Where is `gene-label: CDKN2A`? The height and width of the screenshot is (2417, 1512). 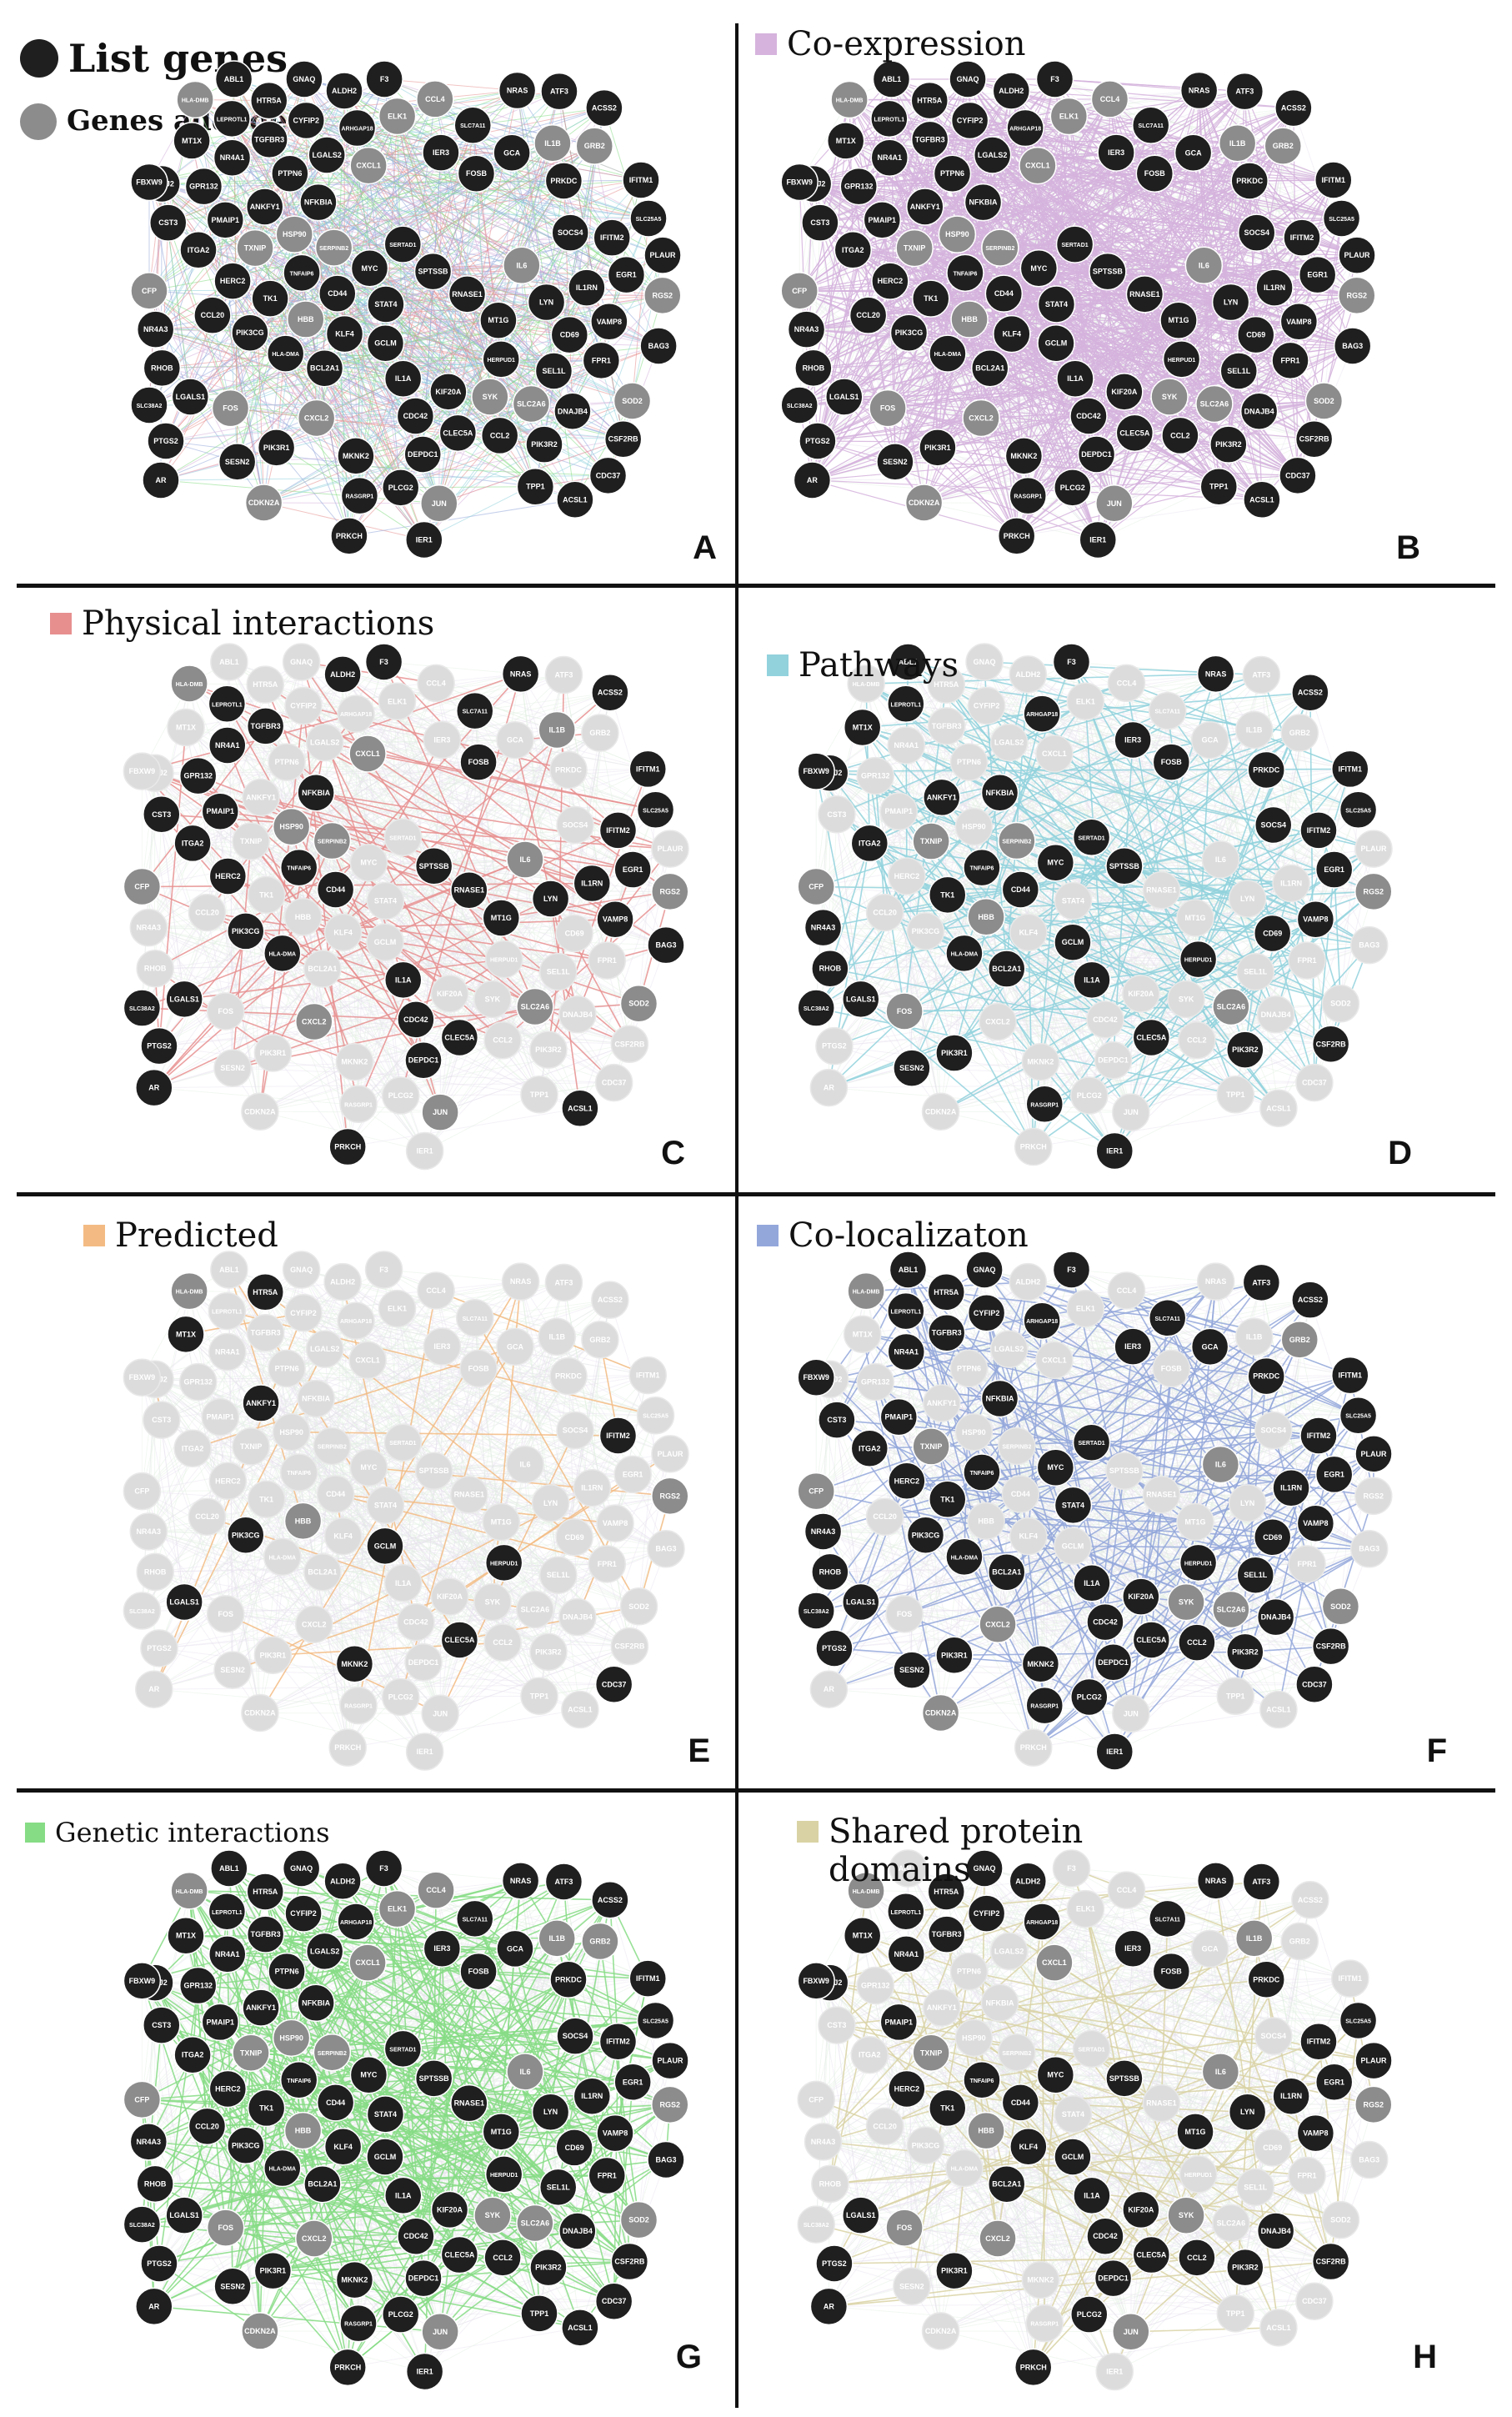 gene-label: CDKN2A is located at coordinates (260, 1111).